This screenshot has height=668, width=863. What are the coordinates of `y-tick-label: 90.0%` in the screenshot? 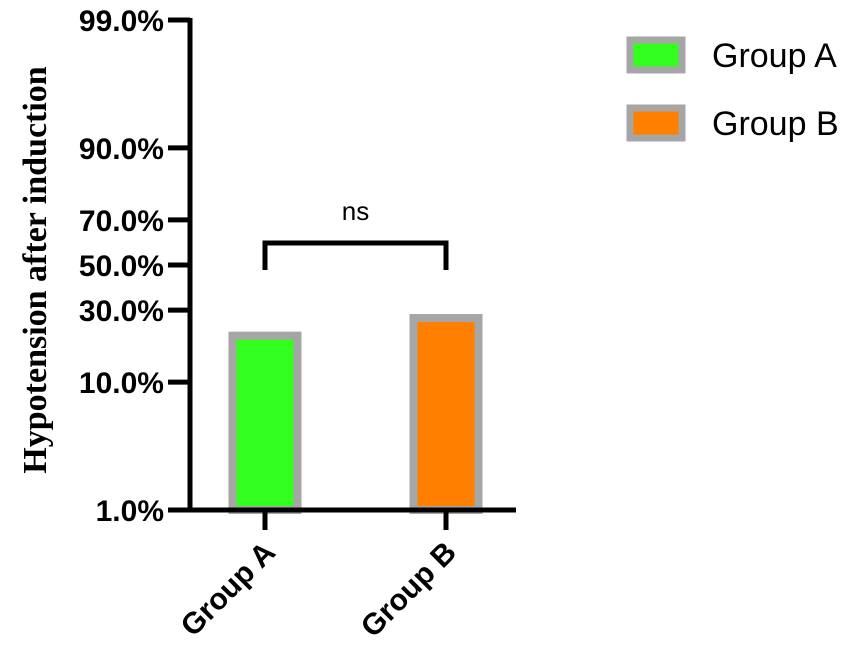 It's located at (121, 149).